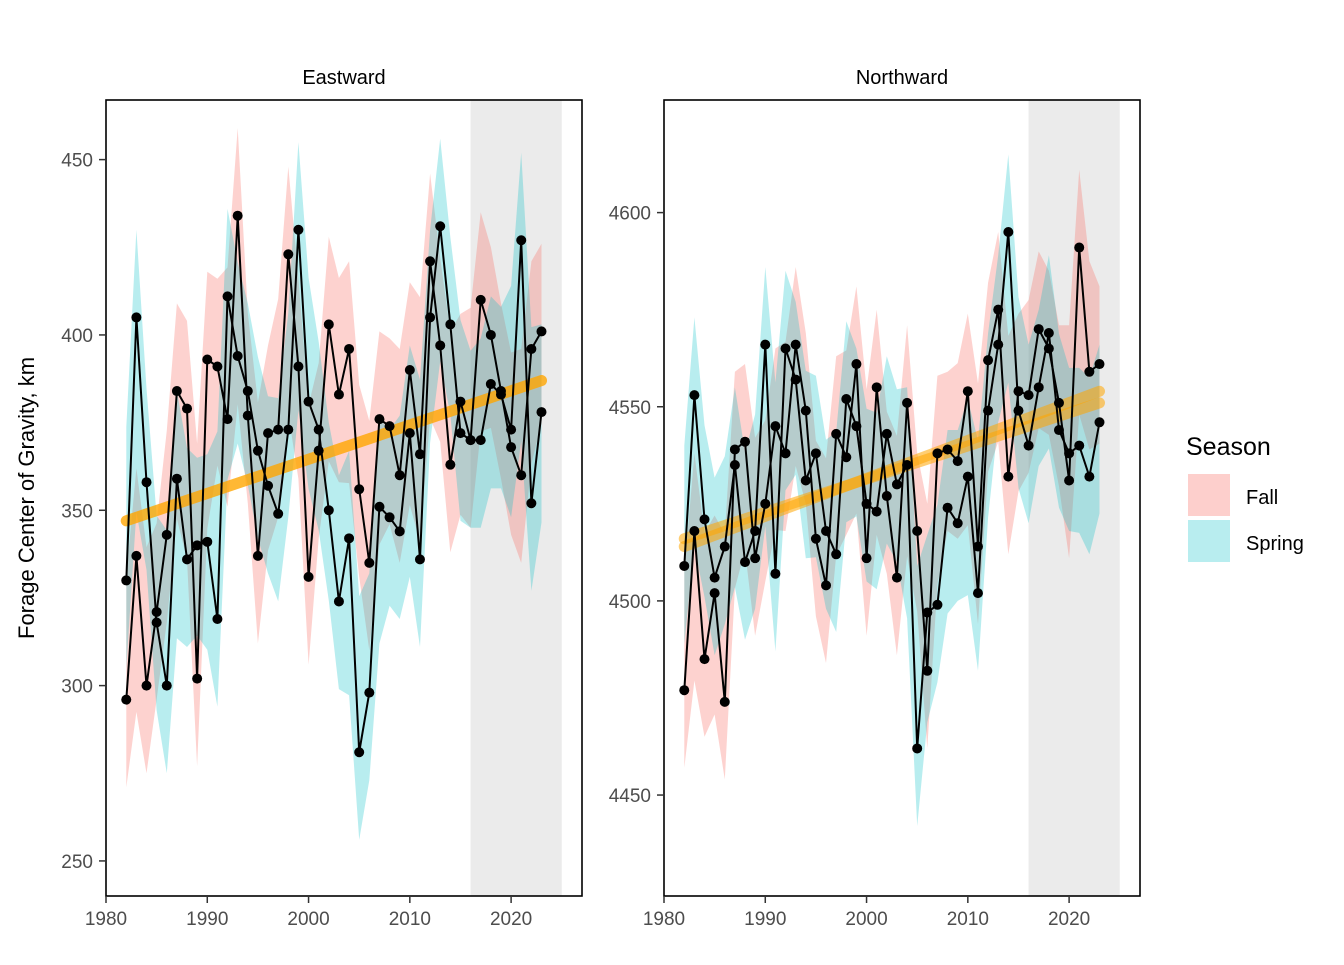 Image resolution: width=1344 pixels, height=965 pixels. I want to click on data-point-spring-1995, so click(815, 453).